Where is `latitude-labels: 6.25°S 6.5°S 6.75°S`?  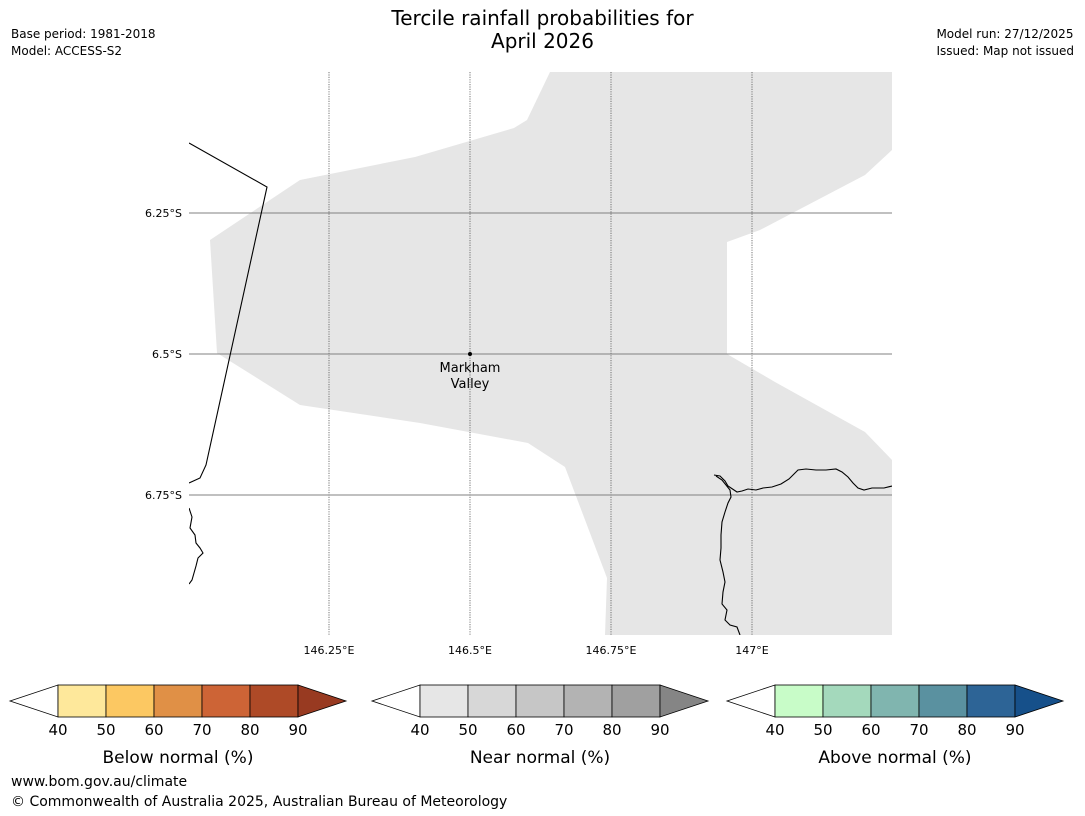 latitude-labels: 6.25°S 6.5°S 6.75°S is located at coordinates (163, 354).